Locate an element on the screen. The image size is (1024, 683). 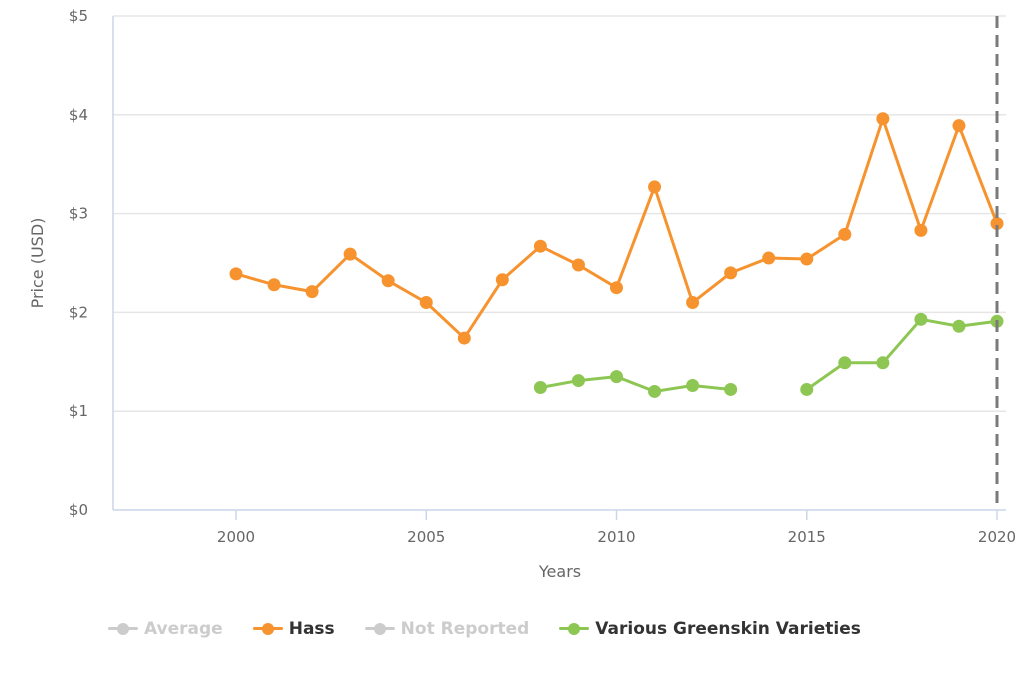
x-tick-label: 2010 is located at coordinates (616, 537).